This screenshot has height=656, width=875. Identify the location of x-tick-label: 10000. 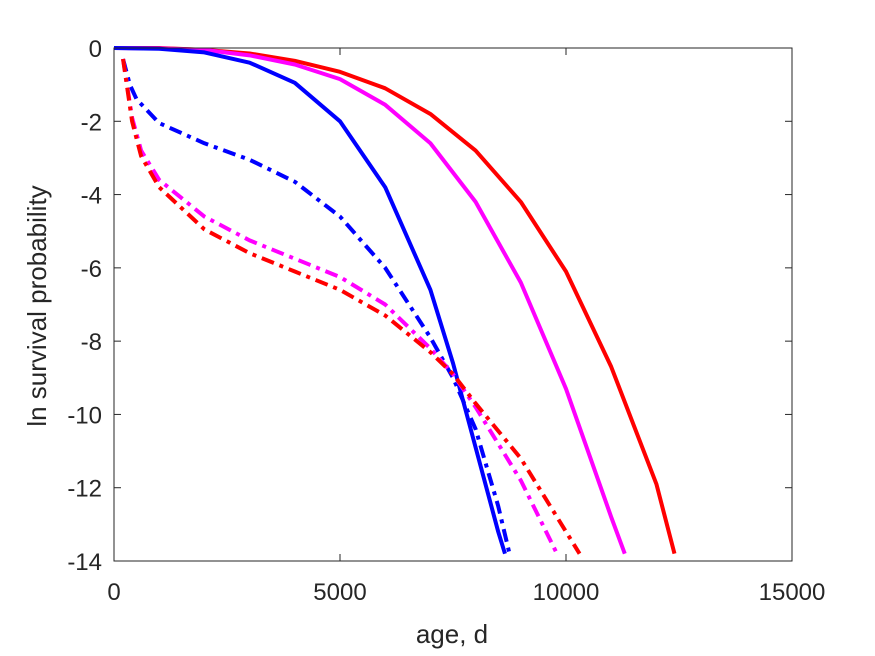
(566, 592).